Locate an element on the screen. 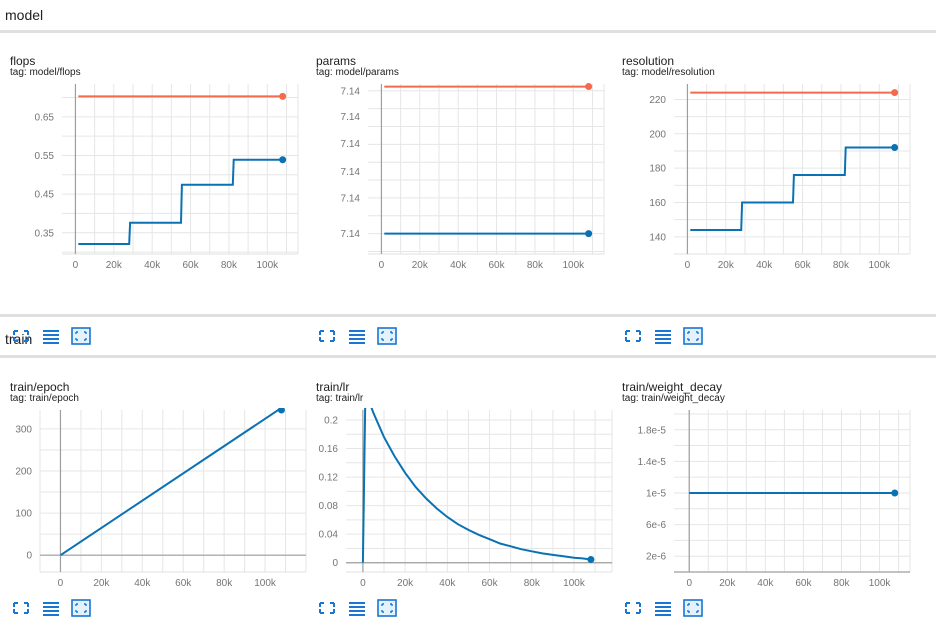 This screenshot has height=640, width=936. y-tick-label: 0.35 is located at coordinates (45, 233).